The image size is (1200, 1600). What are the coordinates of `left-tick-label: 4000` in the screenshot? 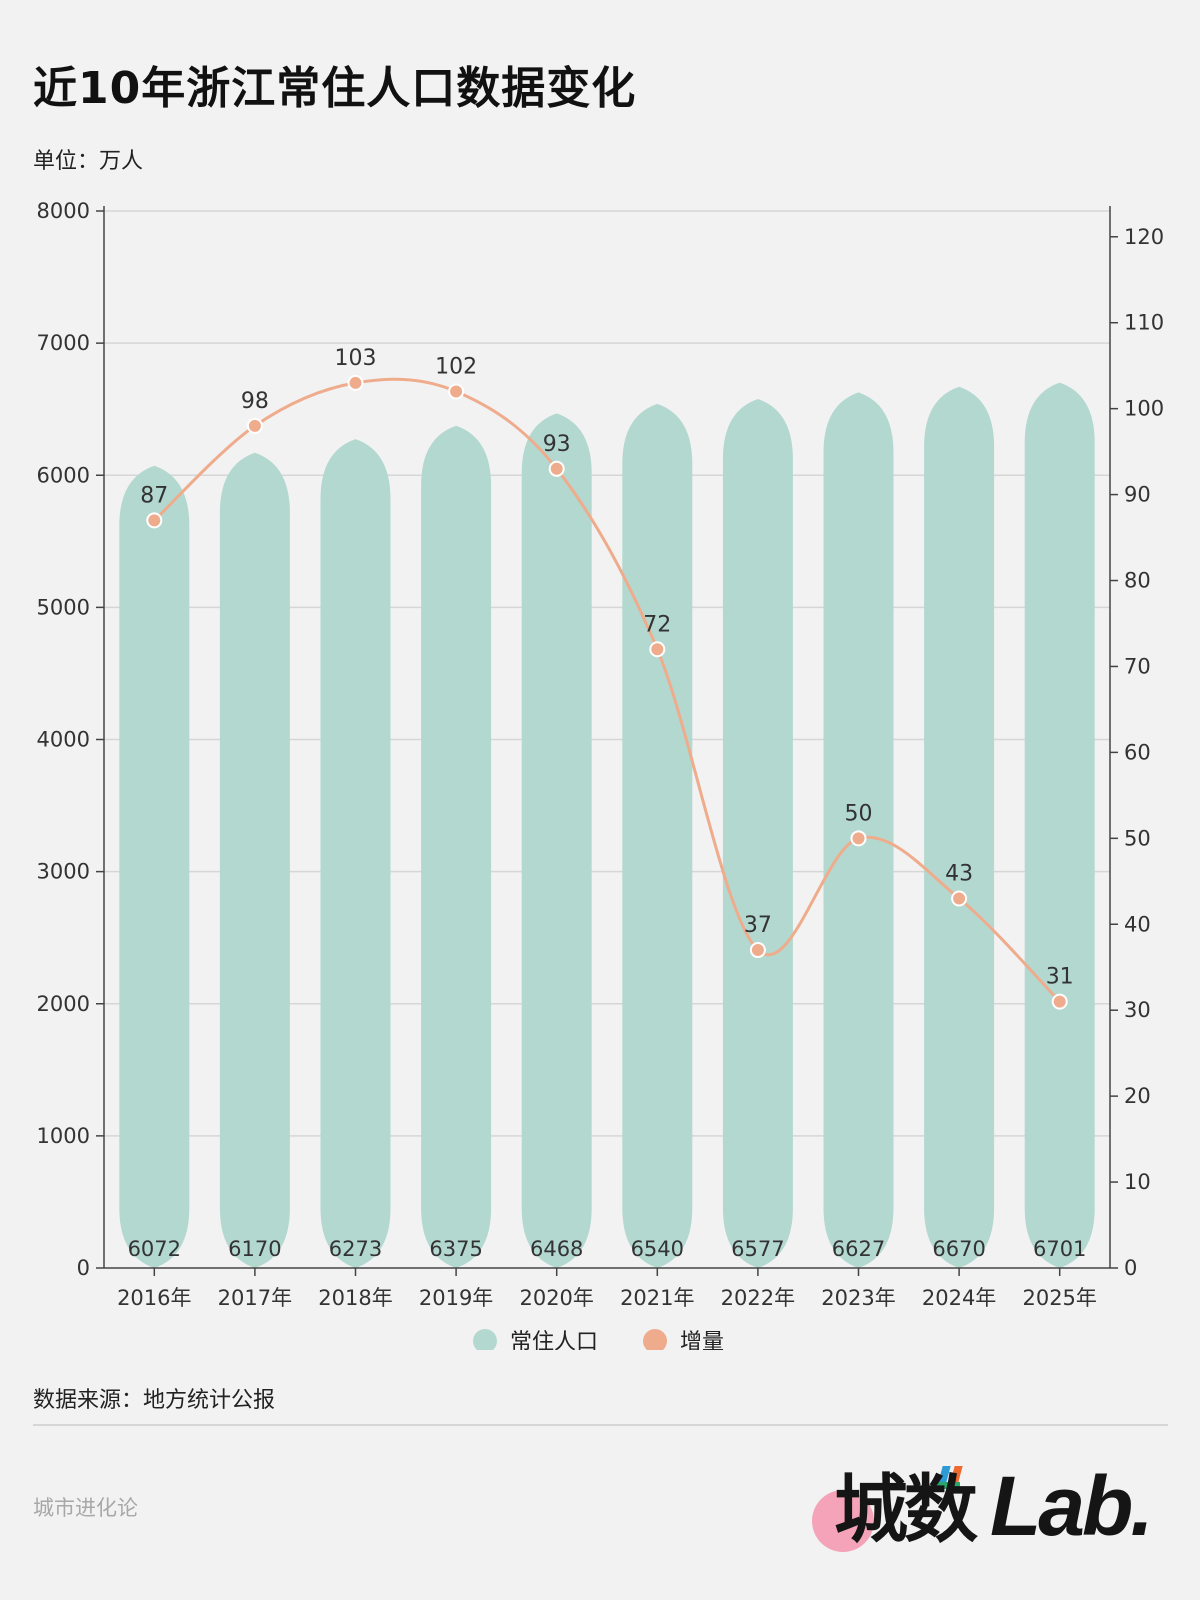 It's located at (63, 740).